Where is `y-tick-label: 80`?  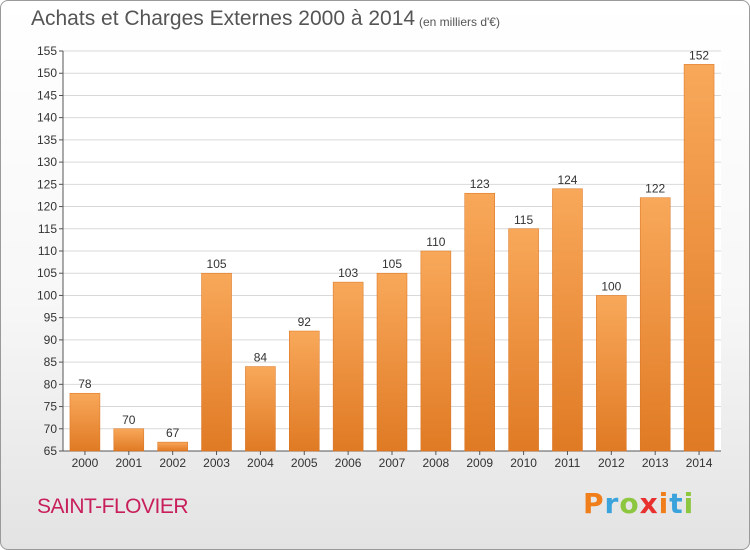 y-tick-label: 80 is located at coordinates (51, 384).